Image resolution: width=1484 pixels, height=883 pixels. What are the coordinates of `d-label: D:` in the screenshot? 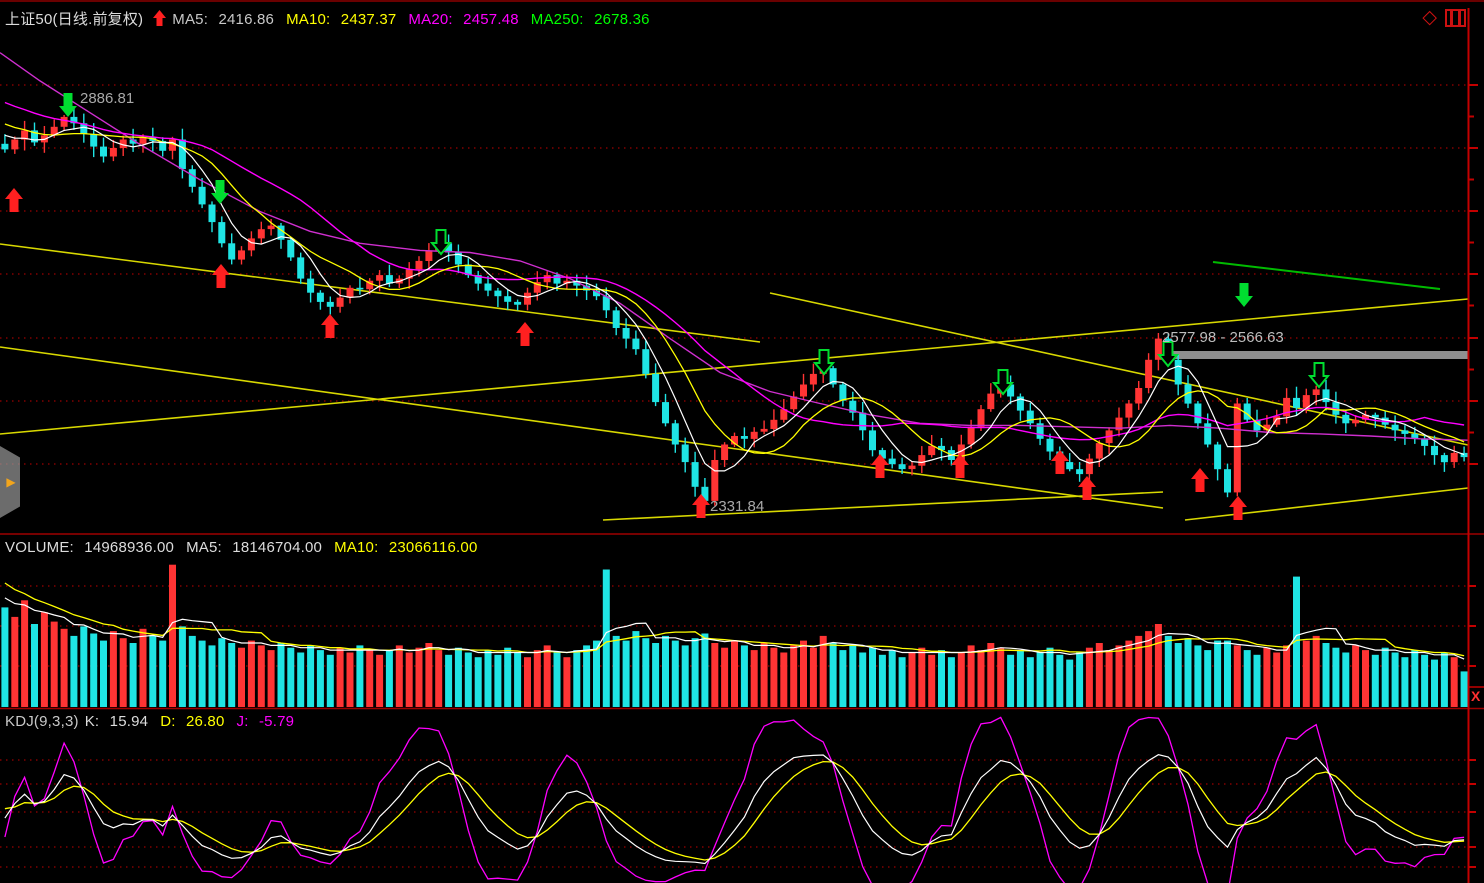 It's located at (168, 721).